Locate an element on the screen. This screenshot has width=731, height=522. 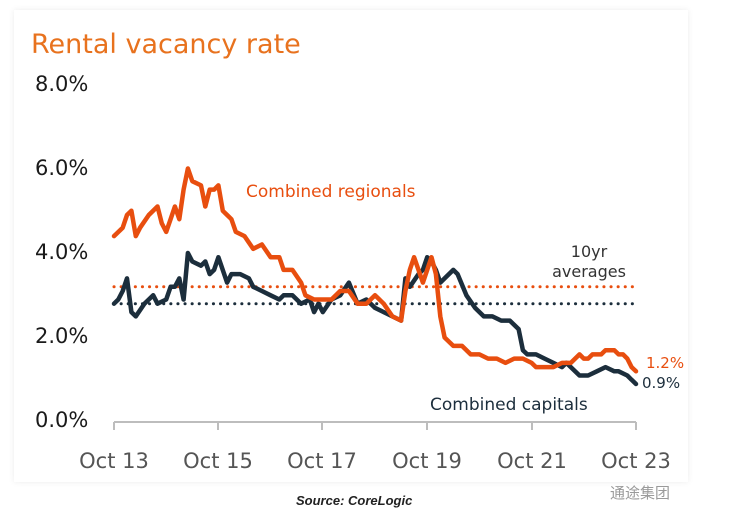
y-tick-label: 6.0% is located at coordinates (61, 168).